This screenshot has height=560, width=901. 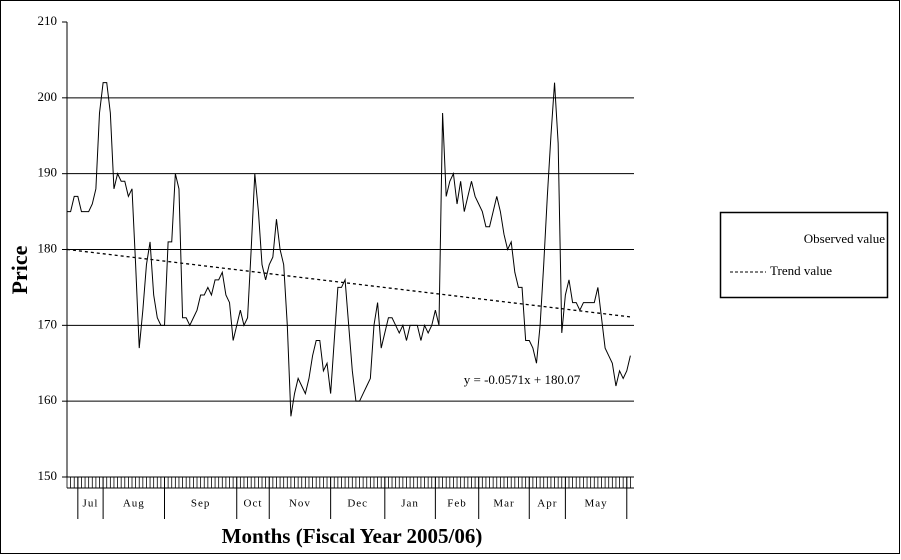 What do you see at coordinates (48, 323) in the screenshot?
I see `y-tick-label: 170` at bounding box center [48, 323].